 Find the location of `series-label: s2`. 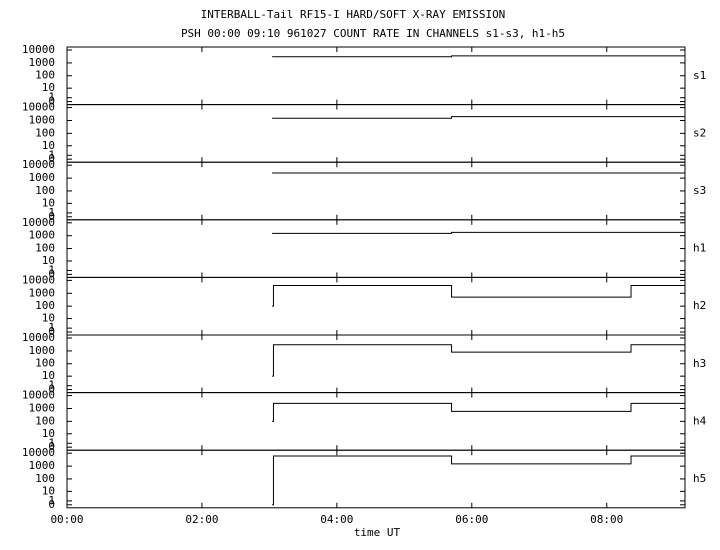

series-label: s2 is located at coordinates (699, 132).